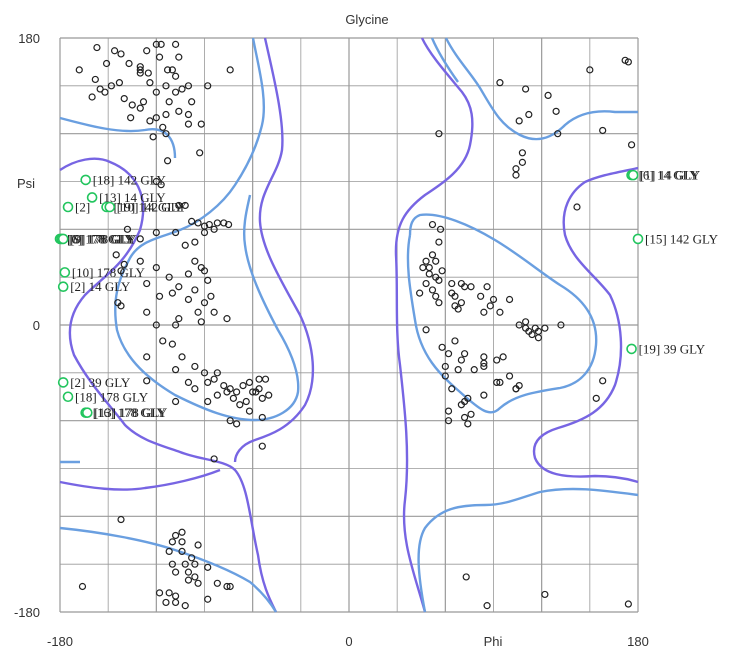 The image size is (738, 651). What do you see at coordinates (29, 38) in the screenshot?
I see `y-tick-label: 180` at bounding box center [29, 38].